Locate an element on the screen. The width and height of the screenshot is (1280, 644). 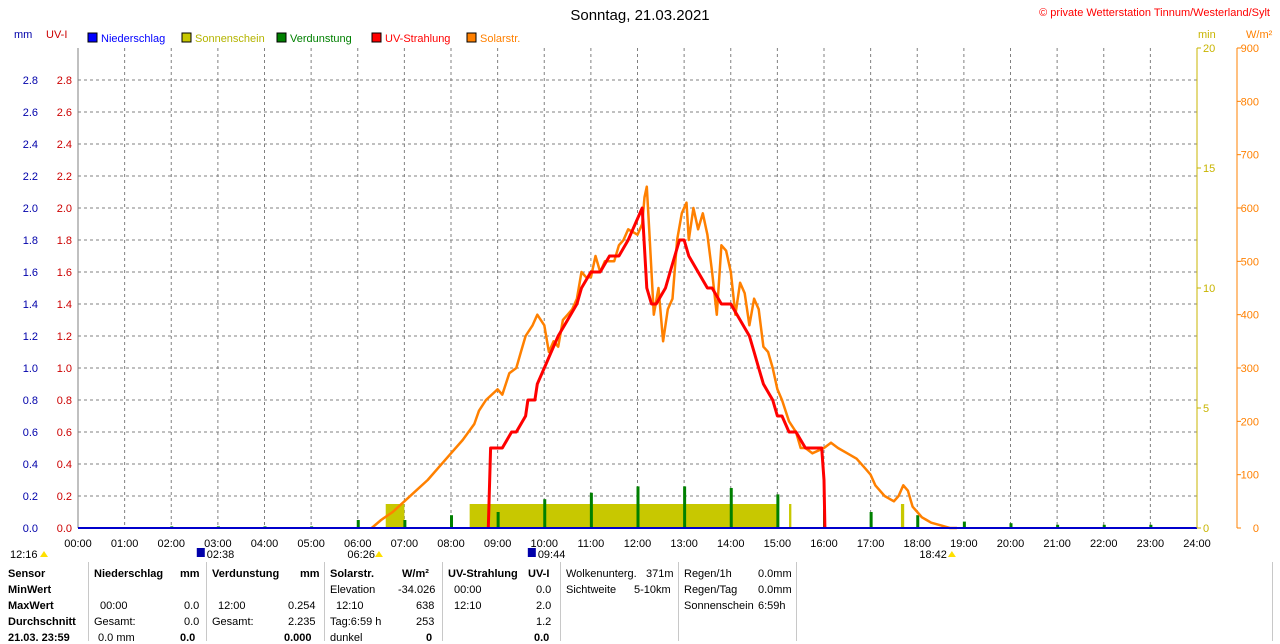
y-tick-label-mm: 1.6 is located at coordinates (30, 273).